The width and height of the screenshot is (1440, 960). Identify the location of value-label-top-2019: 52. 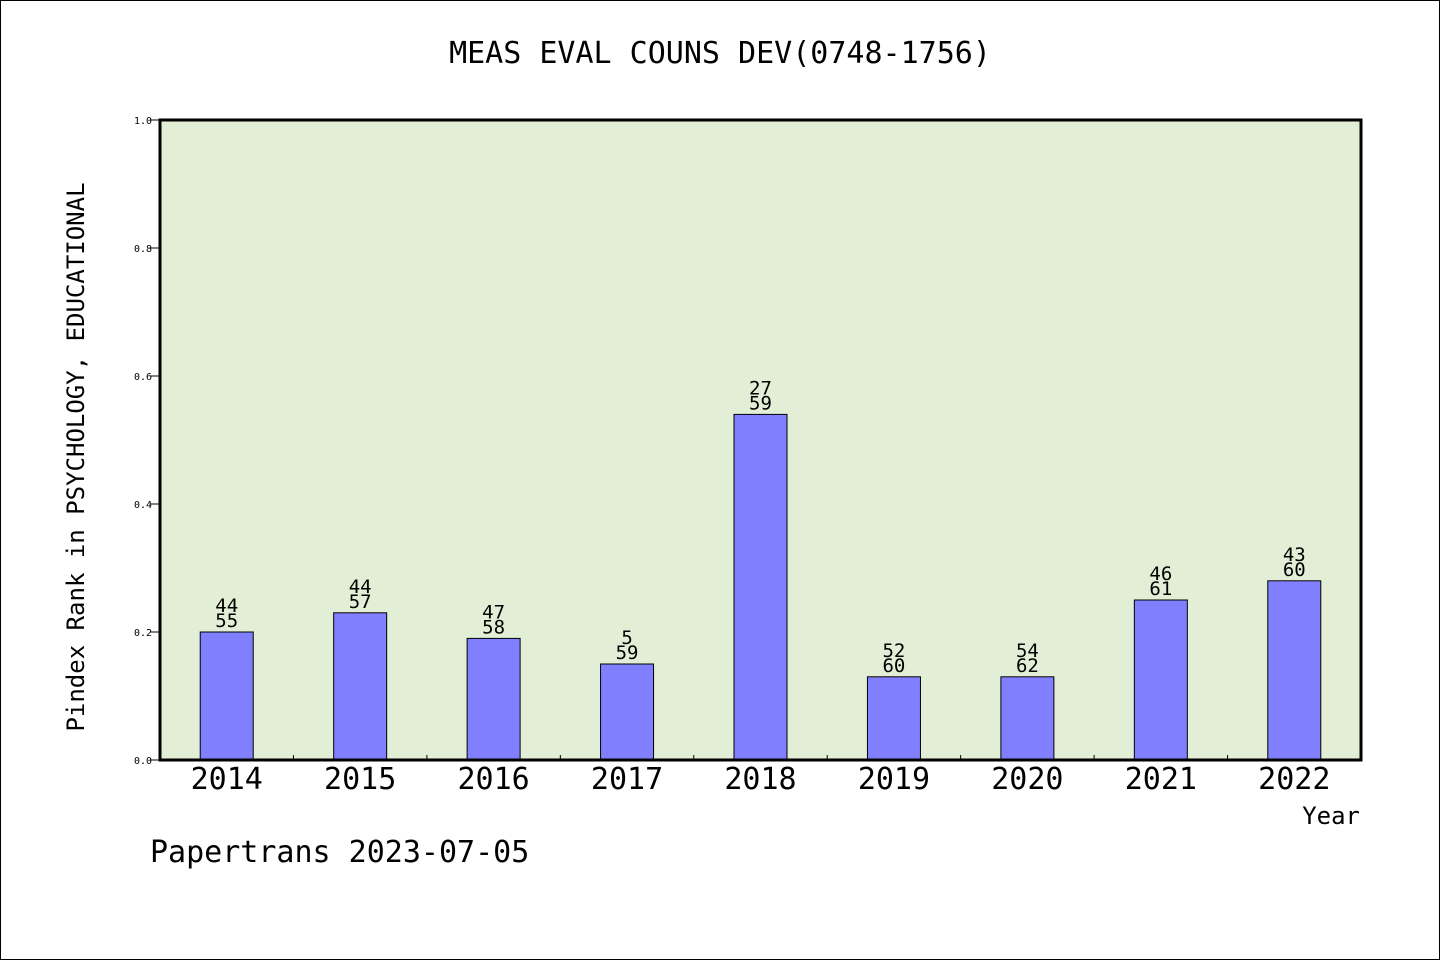
(893, 651).